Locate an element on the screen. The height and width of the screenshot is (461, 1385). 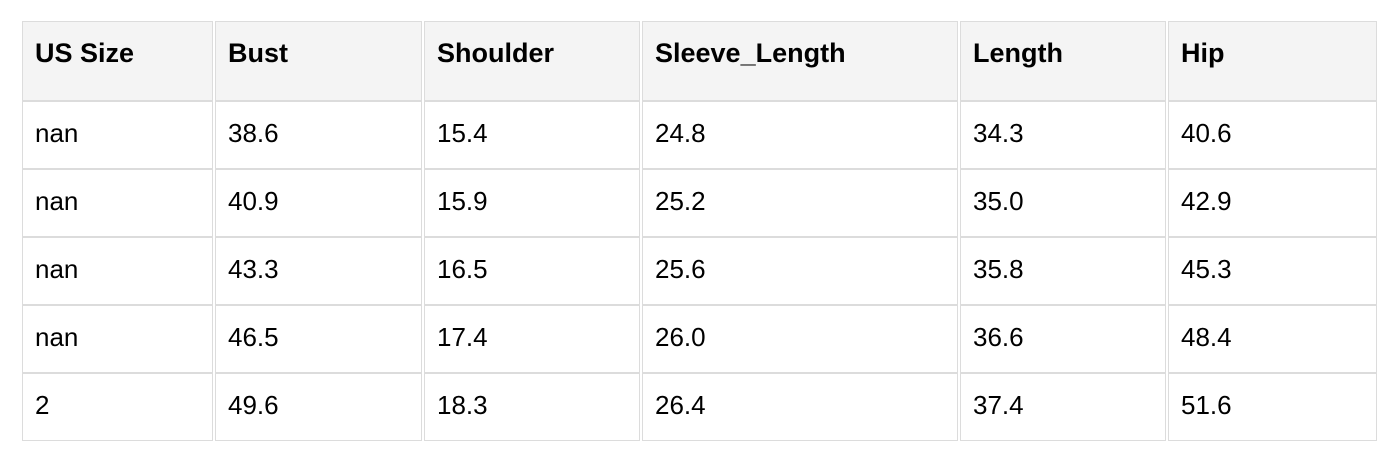
table-row: nan 43.3 16.5 25.6 35.8 45.3 is located at coordinates (699, 271).